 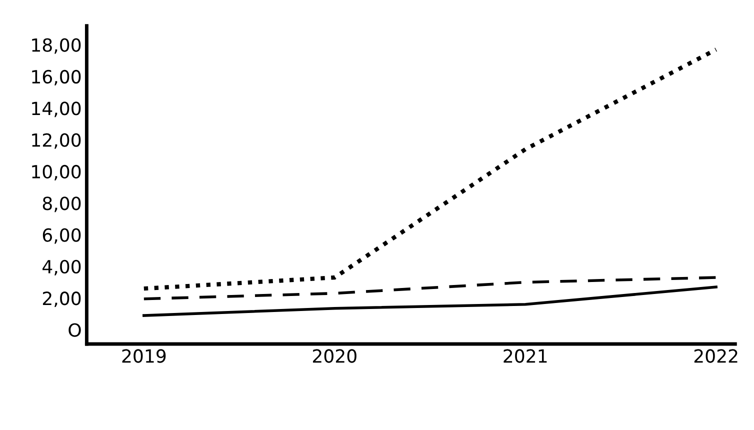 I want to click on x-tick-label: 2019, so click(x=144, y=356).